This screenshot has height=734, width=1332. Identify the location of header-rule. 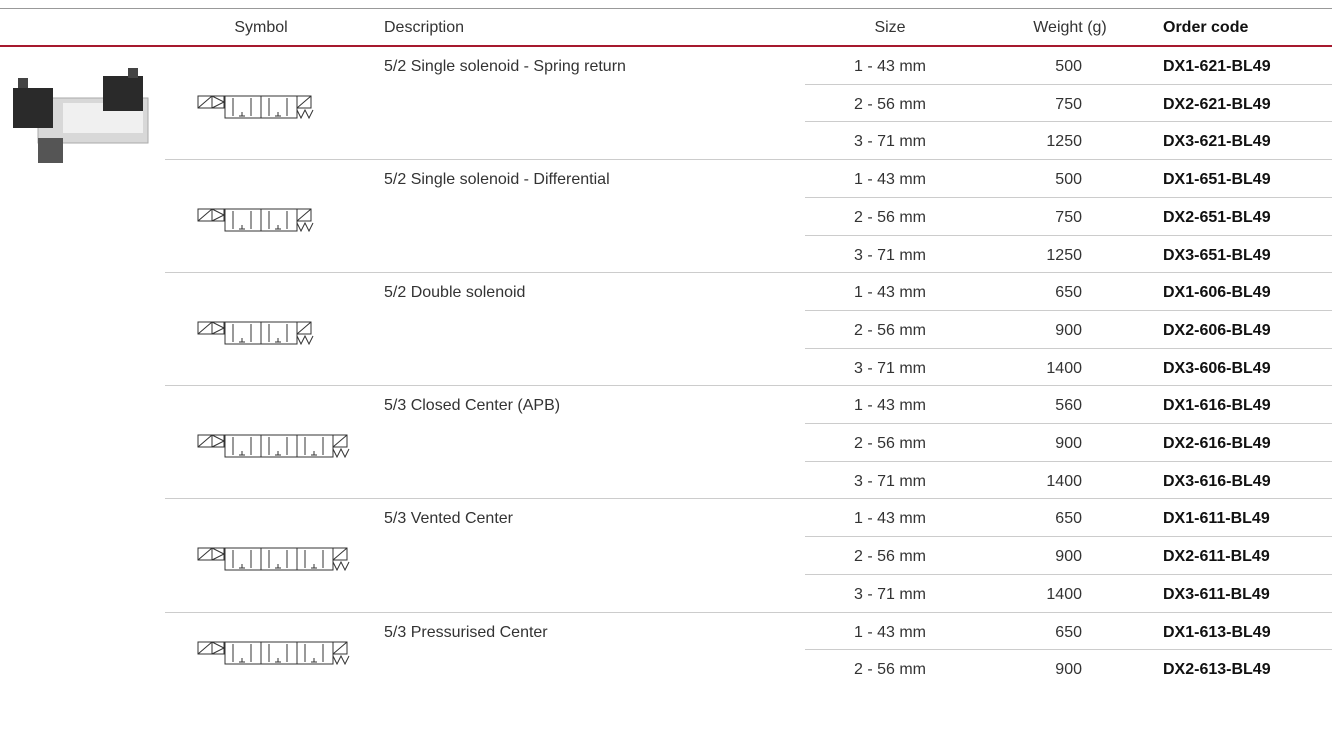
(666, 46).